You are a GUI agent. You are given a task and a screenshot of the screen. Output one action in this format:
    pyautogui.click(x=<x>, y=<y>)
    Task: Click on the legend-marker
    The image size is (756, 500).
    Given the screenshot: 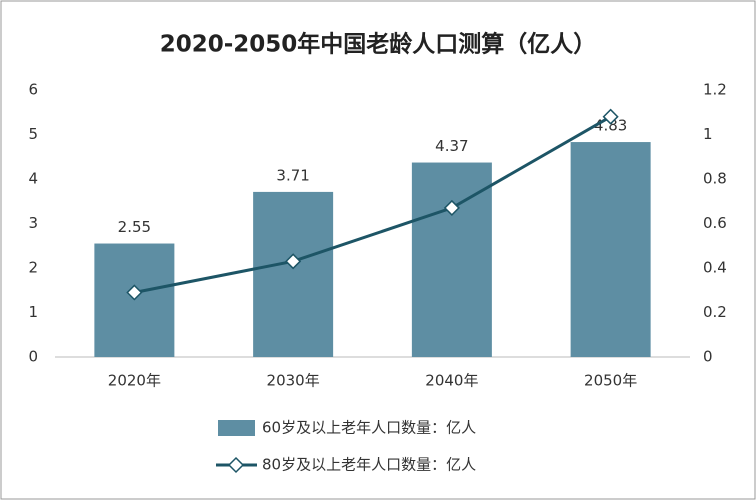 What is the action you would take?
    pyautogui.click(x=236, y=465)
    